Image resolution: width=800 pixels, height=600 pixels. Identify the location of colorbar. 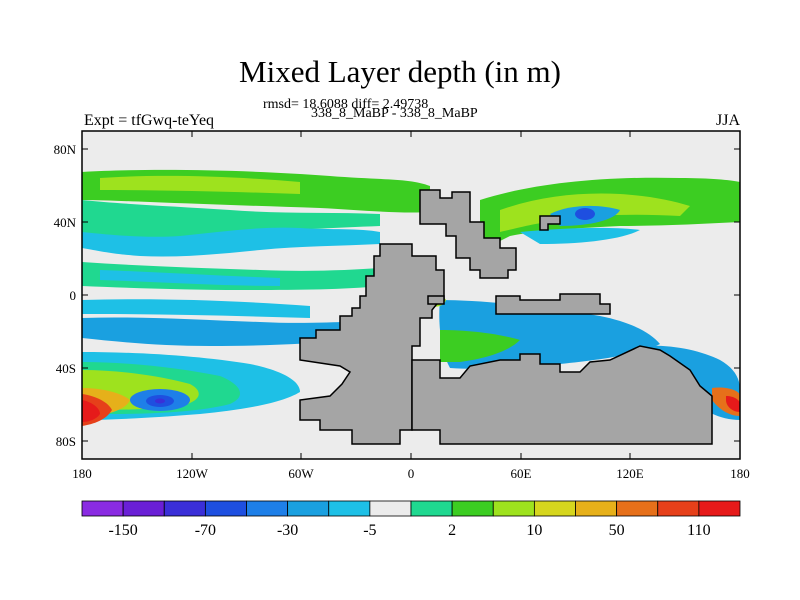
(411, 508).